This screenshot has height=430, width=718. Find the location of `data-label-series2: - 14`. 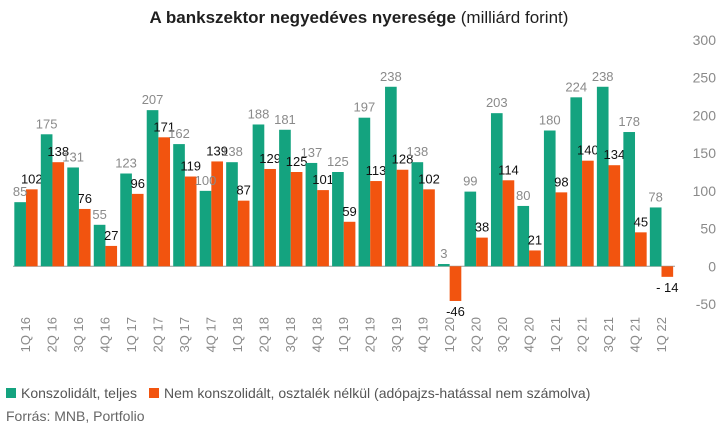

data-label-series2: - 14 is located at coordinates (667, 287).